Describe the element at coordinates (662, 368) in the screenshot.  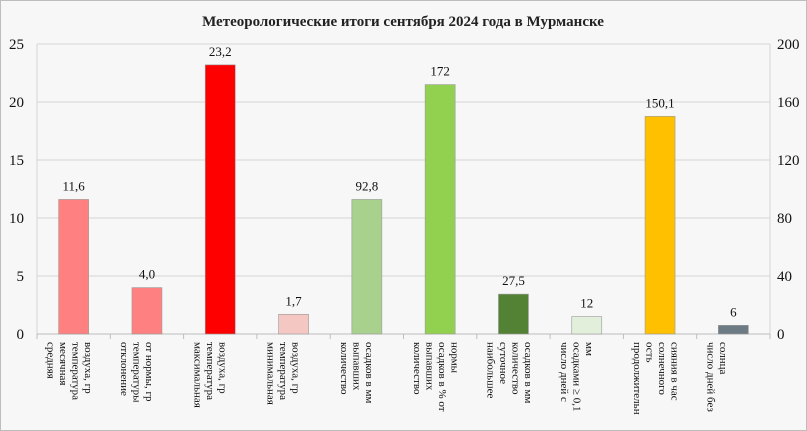
I see `category-label-line: солнечного` at that location.